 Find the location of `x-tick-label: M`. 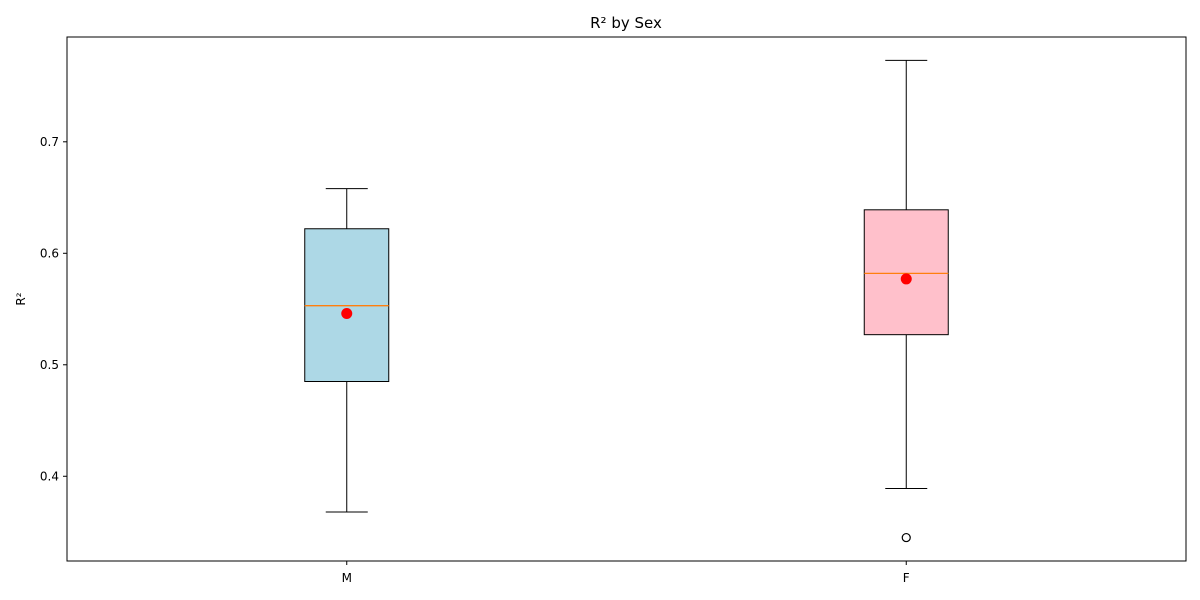

x-tick-label: M is located at coordinates (347, 578).